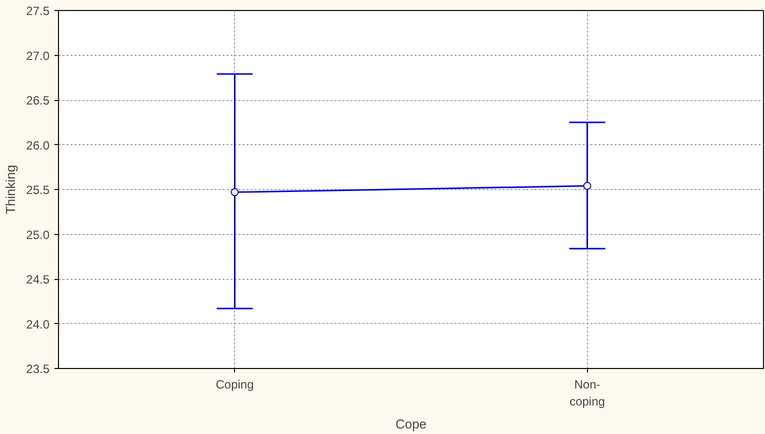  I want to click on y-tick-label: 23.5, so click(38, 369).